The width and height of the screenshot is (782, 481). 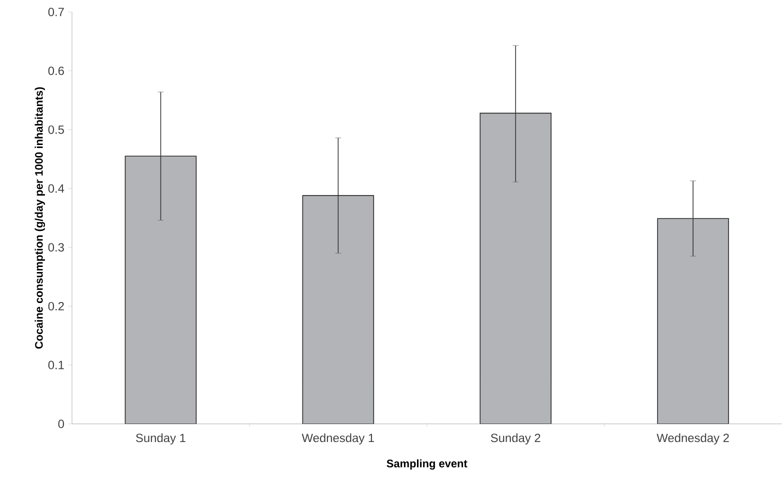 What do you see at coordinates (56, 71) in the screenshot?
I see `y-tick-label: 0.6` at bounding box center [56, 71].